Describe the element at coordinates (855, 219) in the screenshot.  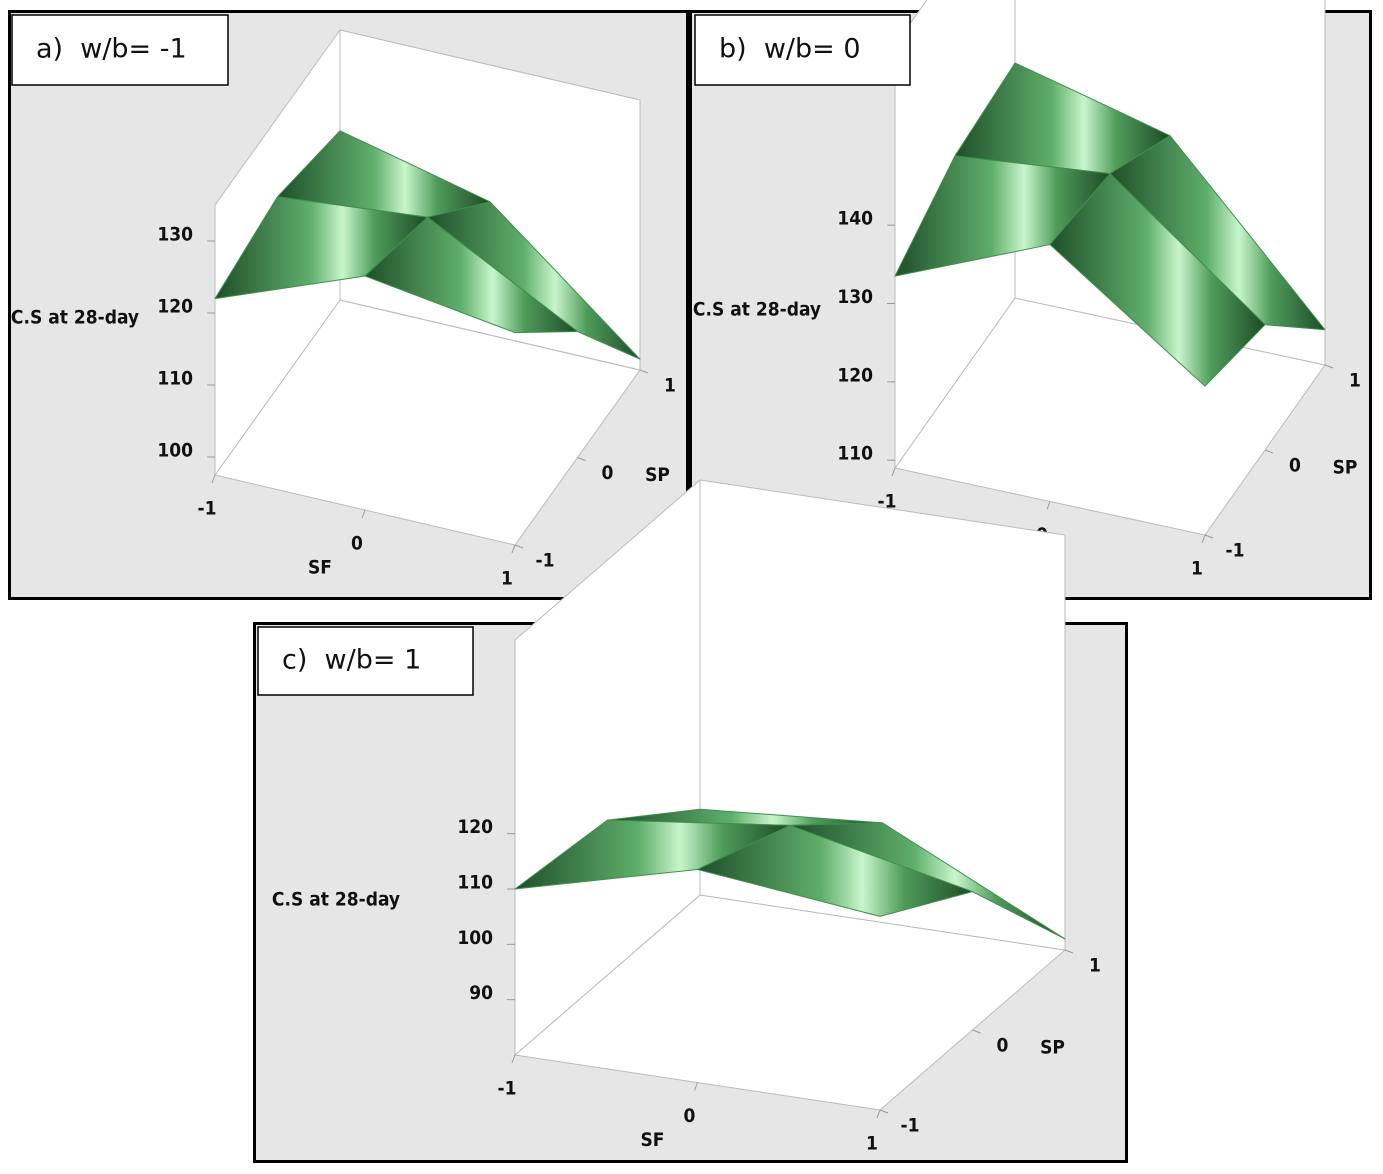
I see `z-tick-label: 140` at that location.